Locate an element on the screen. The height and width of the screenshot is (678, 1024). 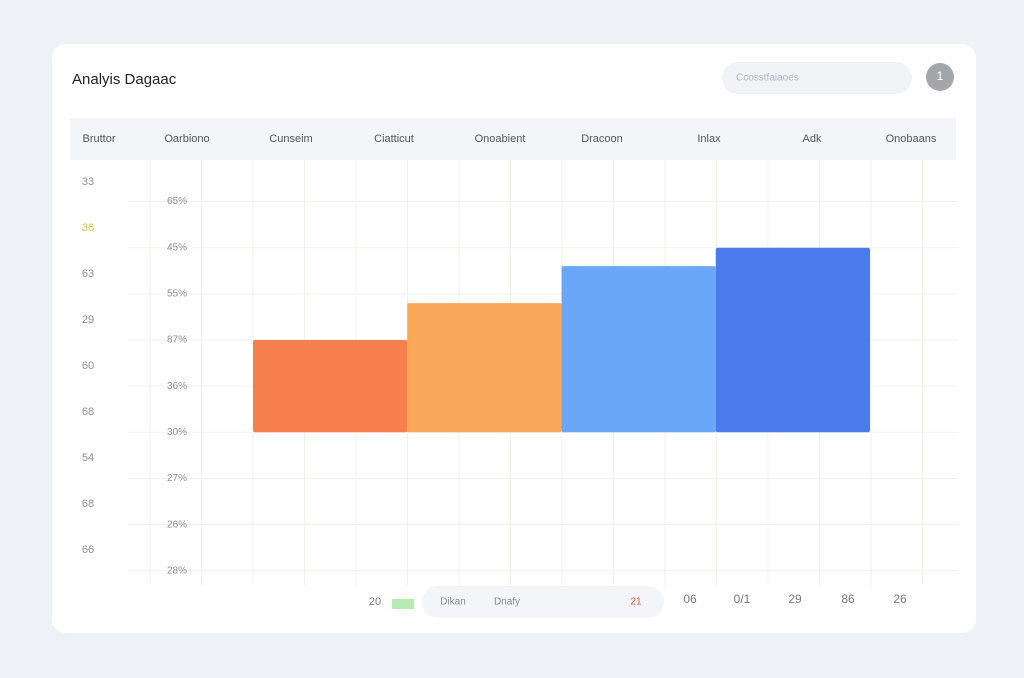
footer-value: 26 is located at coordinates (900, 599).